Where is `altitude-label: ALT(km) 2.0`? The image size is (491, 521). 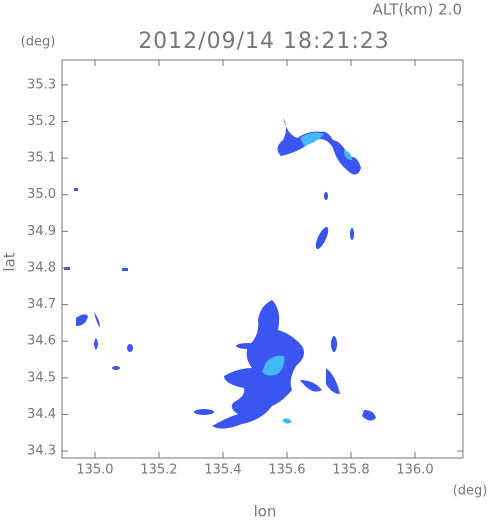 altitude-label: ALT(km) 2.0 is located at coordinates (417, 10).